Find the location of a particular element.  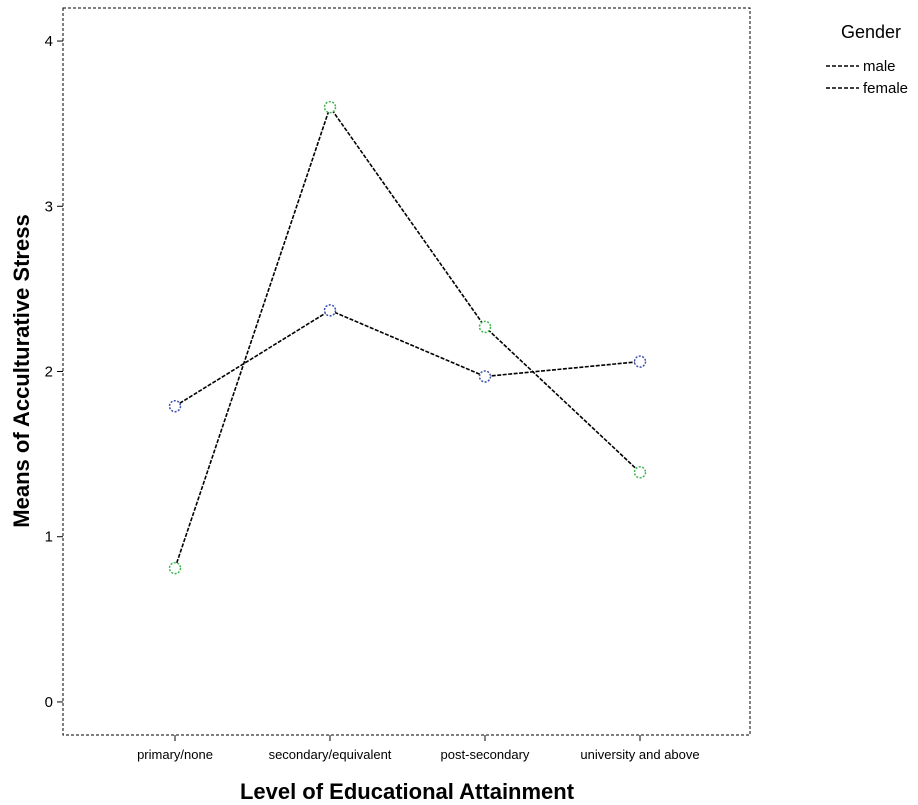

legend: Gender male female is located at coordinates (867, 59).